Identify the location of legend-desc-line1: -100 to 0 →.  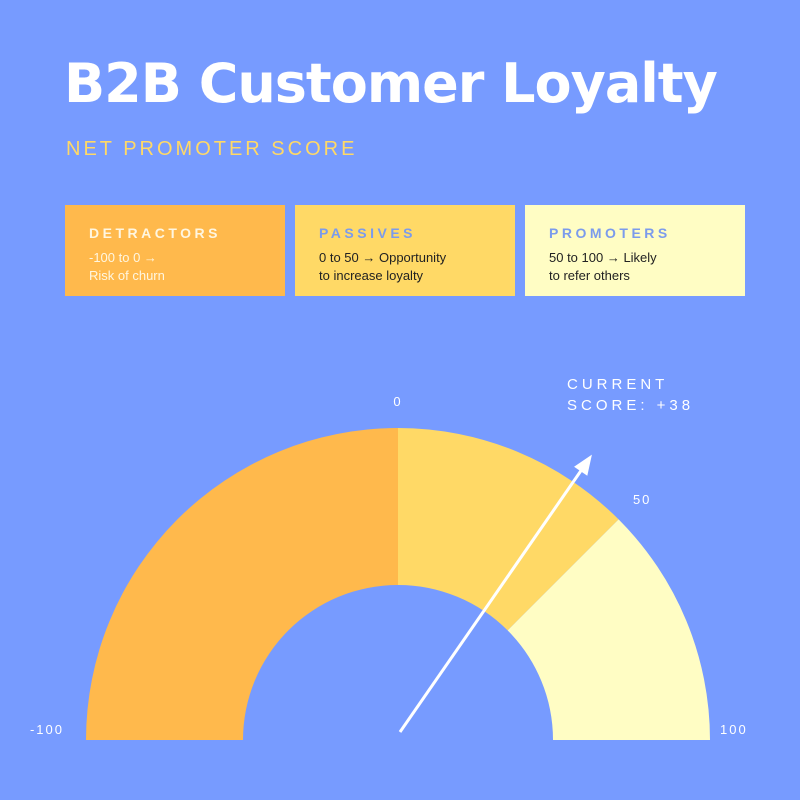
(123, 257).